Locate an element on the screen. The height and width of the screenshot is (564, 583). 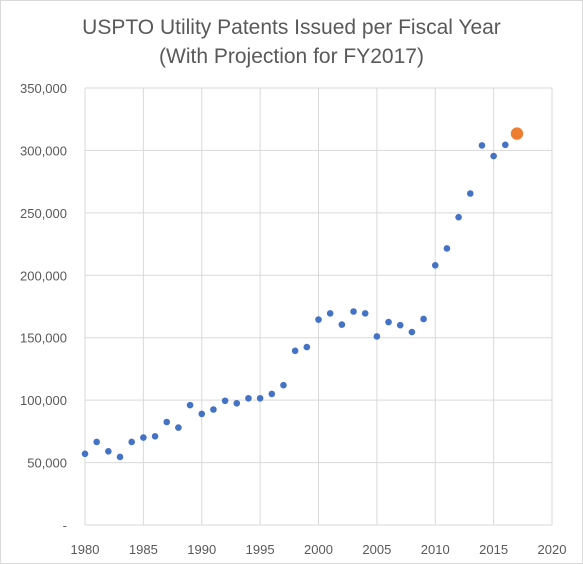
x-tick-label: 2010 is located at coordinates (435, 549).